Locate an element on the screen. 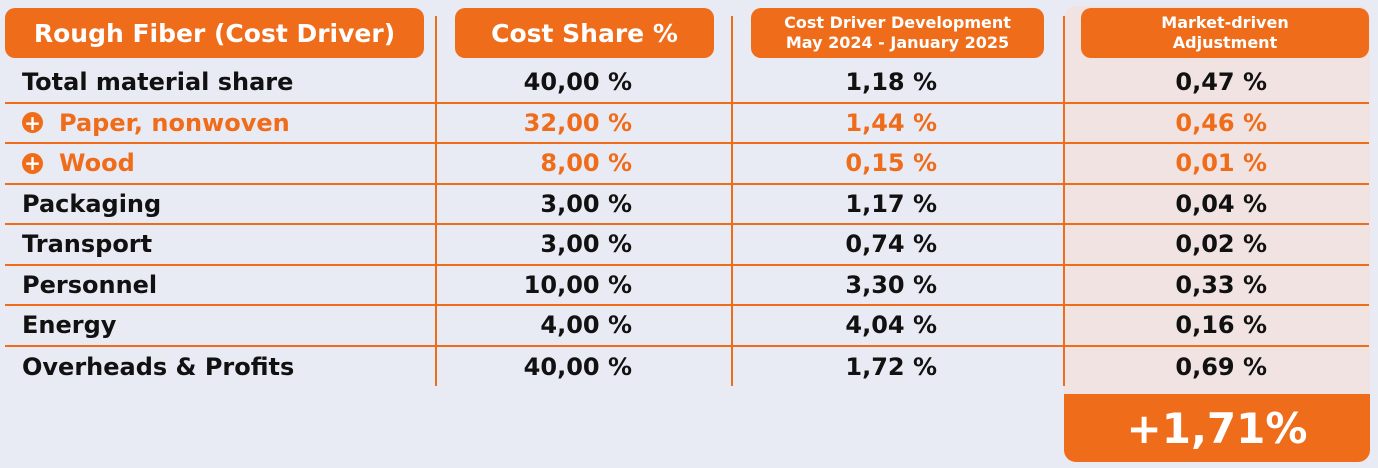  adjustment-value: 0,16 % is located at coordinates (1221, 325).